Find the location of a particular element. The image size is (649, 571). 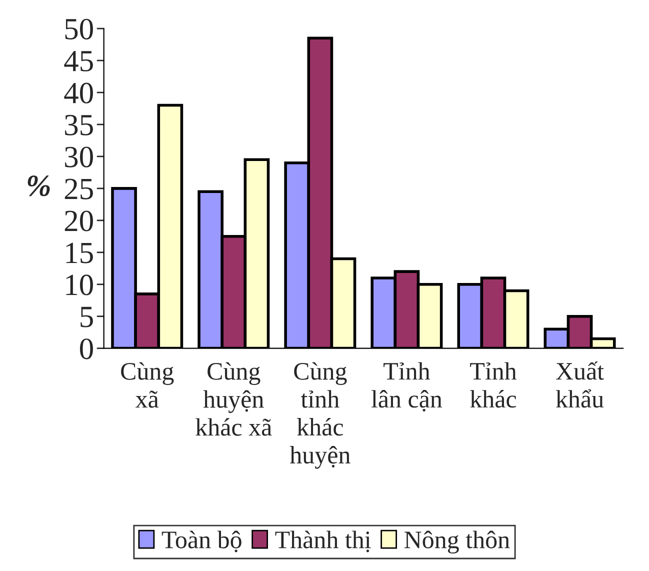

y-tick-label: 50 is located at coordinates (79, 29).